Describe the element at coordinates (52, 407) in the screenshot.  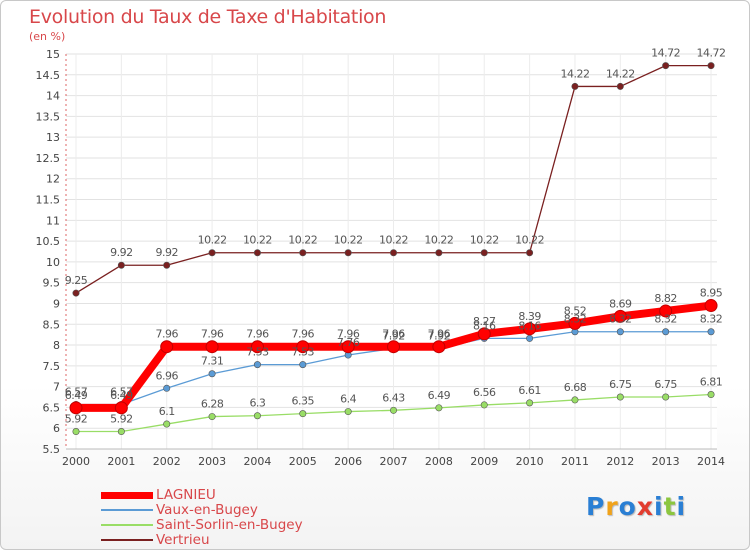
I see `y-tick-label: 6.5` at that location.